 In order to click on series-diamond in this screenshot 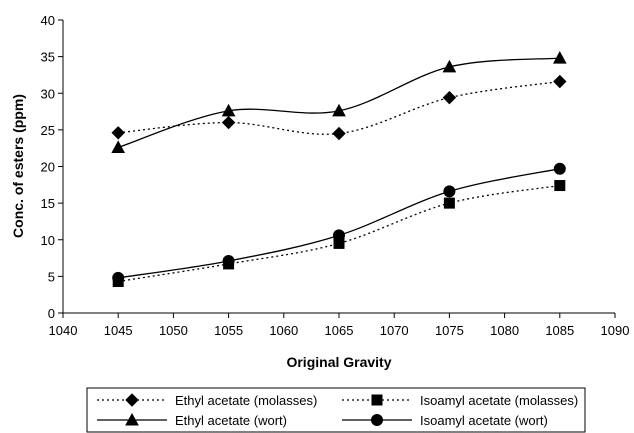, I will do `click(339, 107)`.